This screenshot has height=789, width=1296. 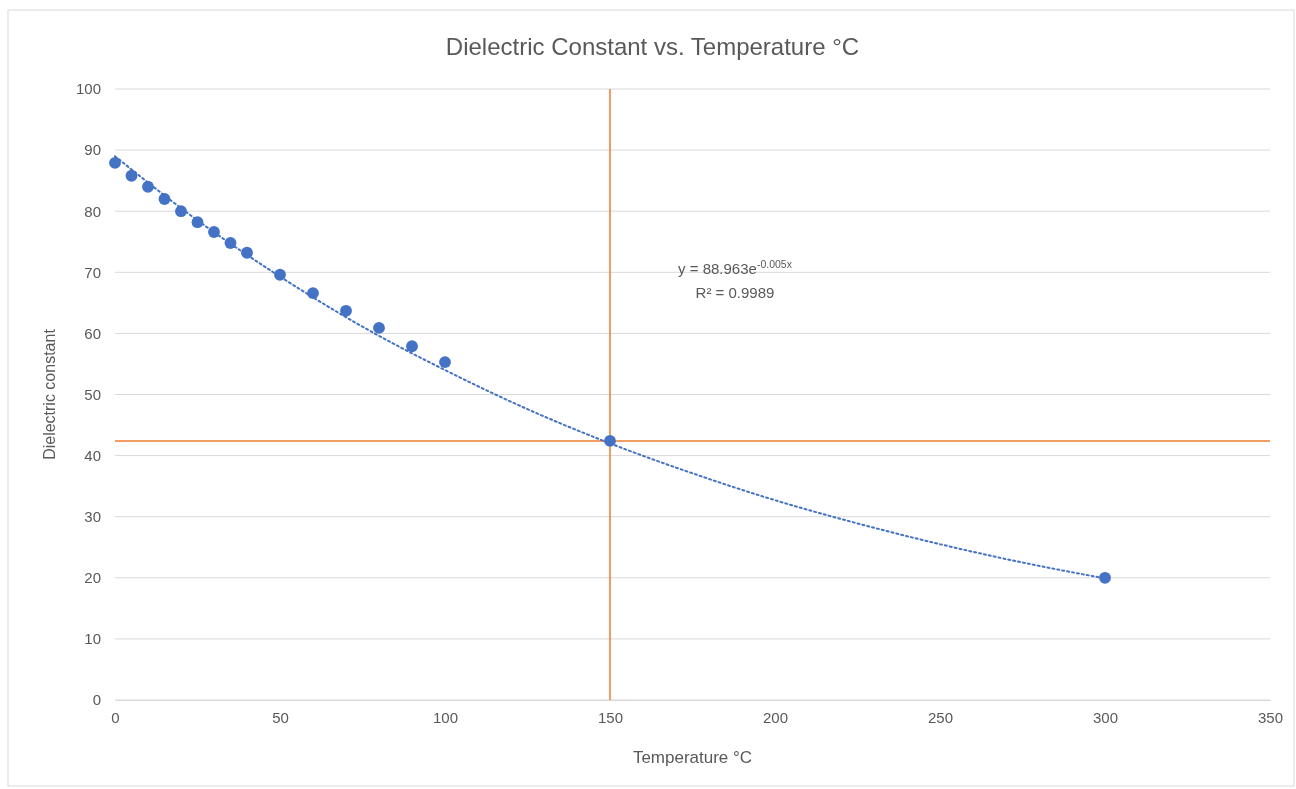 I want to click on x-axis-title: Temperature °C, so click(x=692, y=757).